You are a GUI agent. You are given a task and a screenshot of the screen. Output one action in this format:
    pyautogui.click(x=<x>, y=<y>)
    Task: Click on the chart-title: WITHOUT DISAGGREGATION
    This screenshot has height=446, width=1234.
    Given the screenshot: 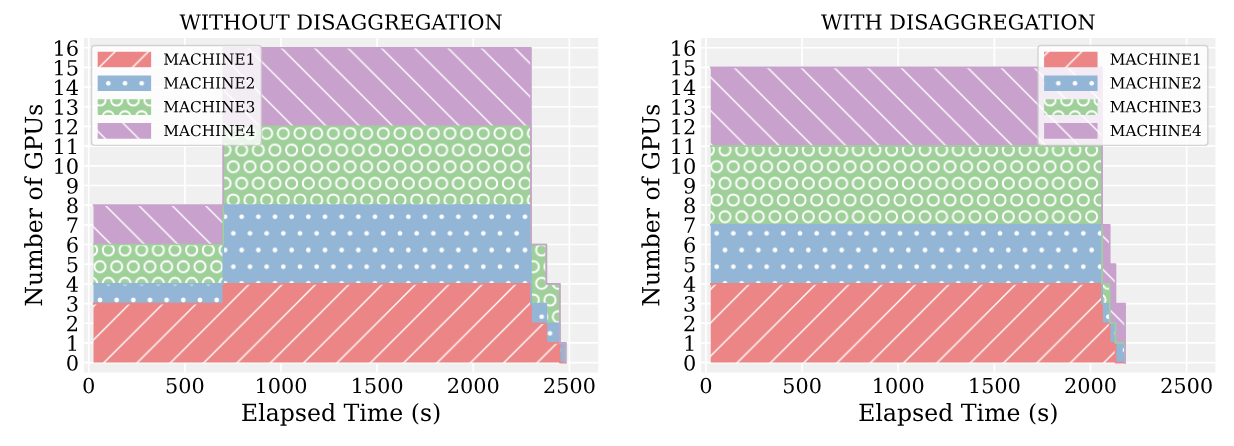 What is the action you would take?
    pyautogui.click(x=340, y=22)
    